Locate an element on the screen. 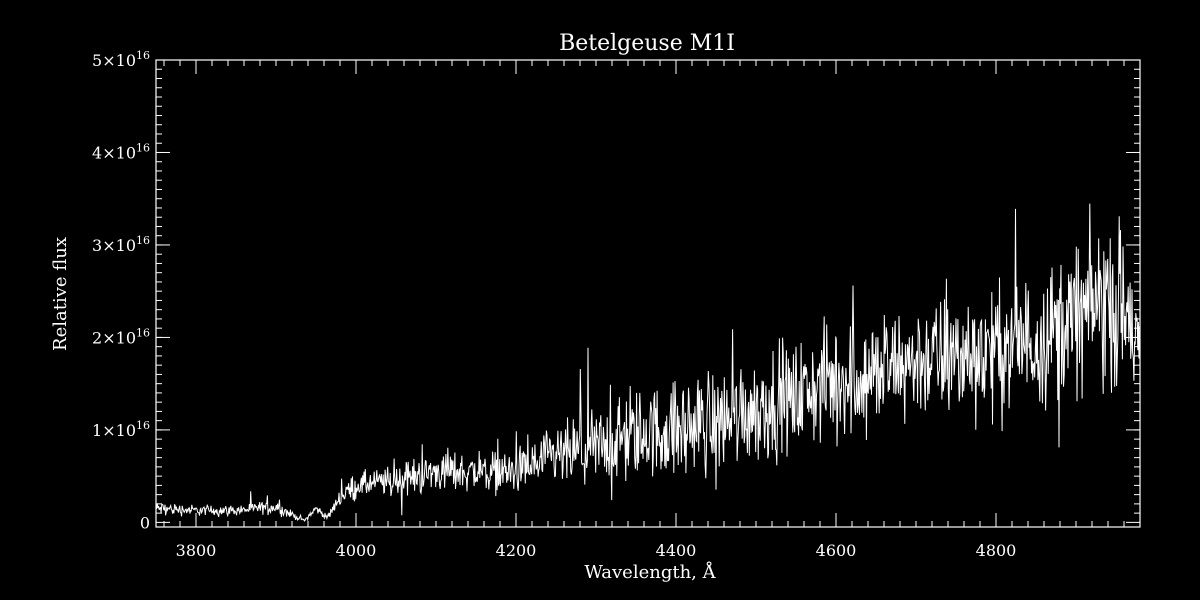 The width and height of the screenshot is (1200, 600). y-tick-label: 0 is located at coordinates (145, 522).